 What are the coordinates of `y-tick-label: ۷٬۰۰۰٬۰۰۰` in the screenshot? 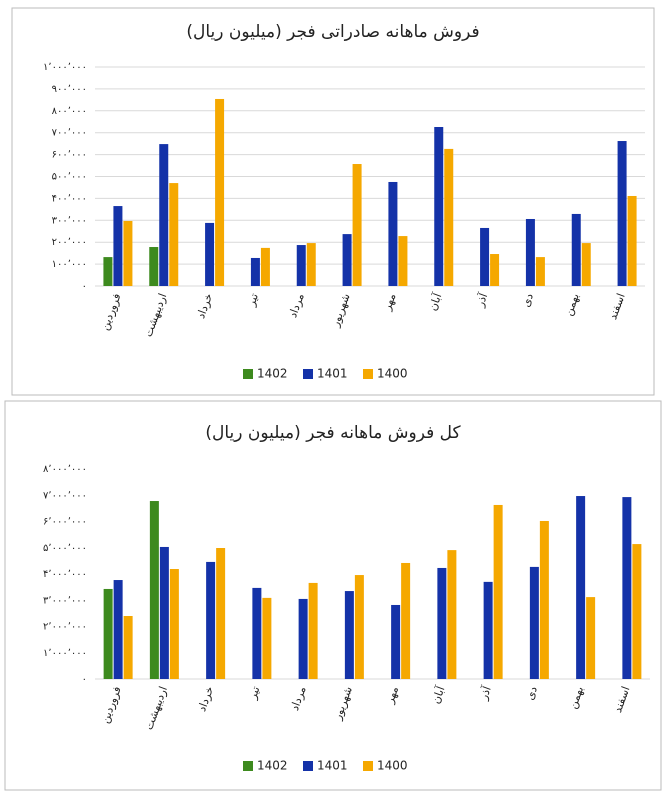 It's located at (65, 495).